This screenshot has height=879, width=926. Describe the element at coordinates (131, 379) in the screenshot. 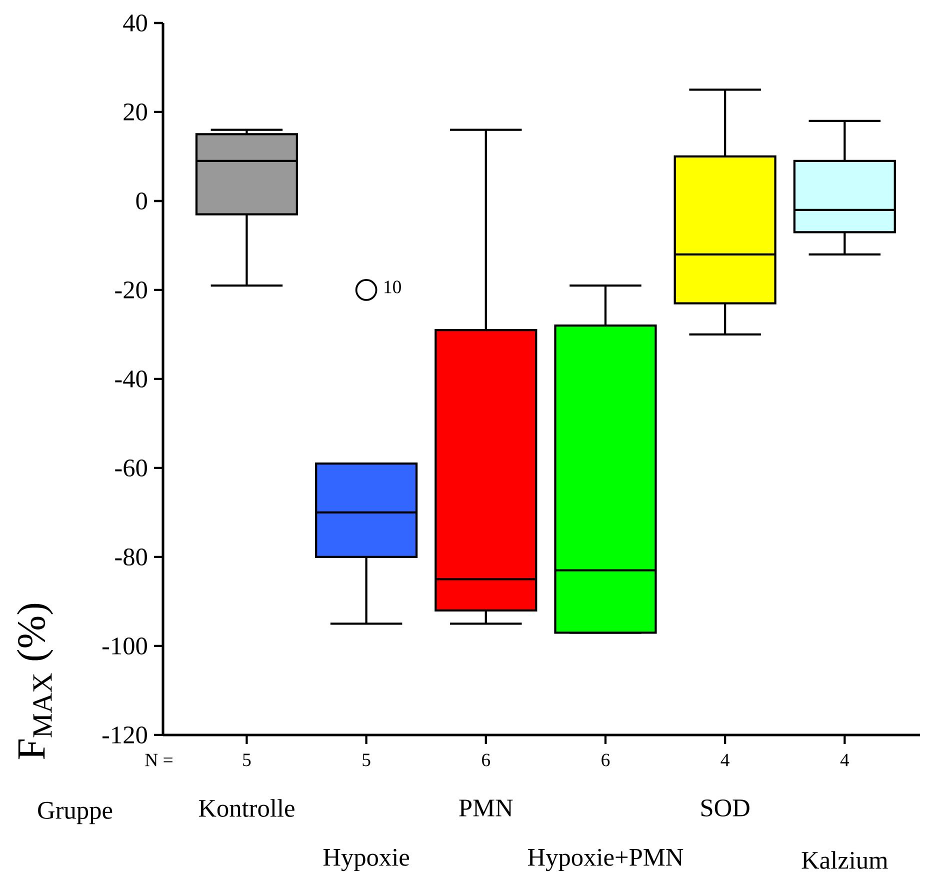

I see `y-tick-label: -40` at that location.